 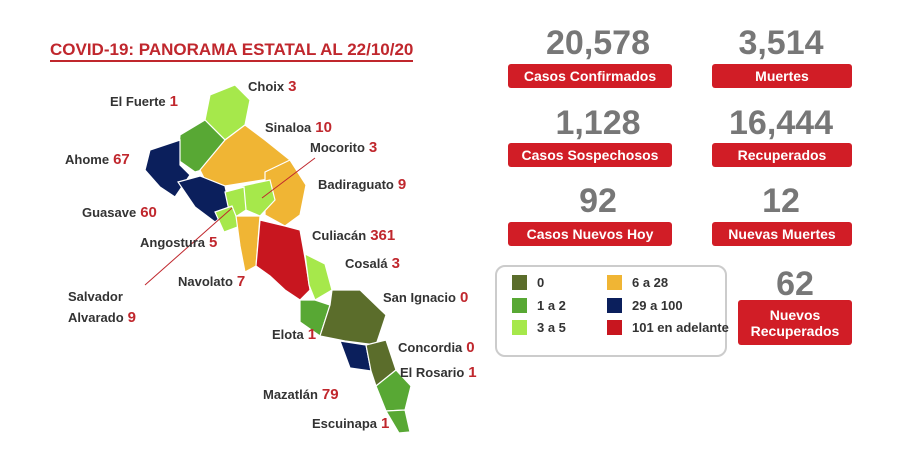 What do you see at coordinates (590, 76) in the screenshot?
I see `stat-label: Casos Confirmados` at bounding box center [590, 76].